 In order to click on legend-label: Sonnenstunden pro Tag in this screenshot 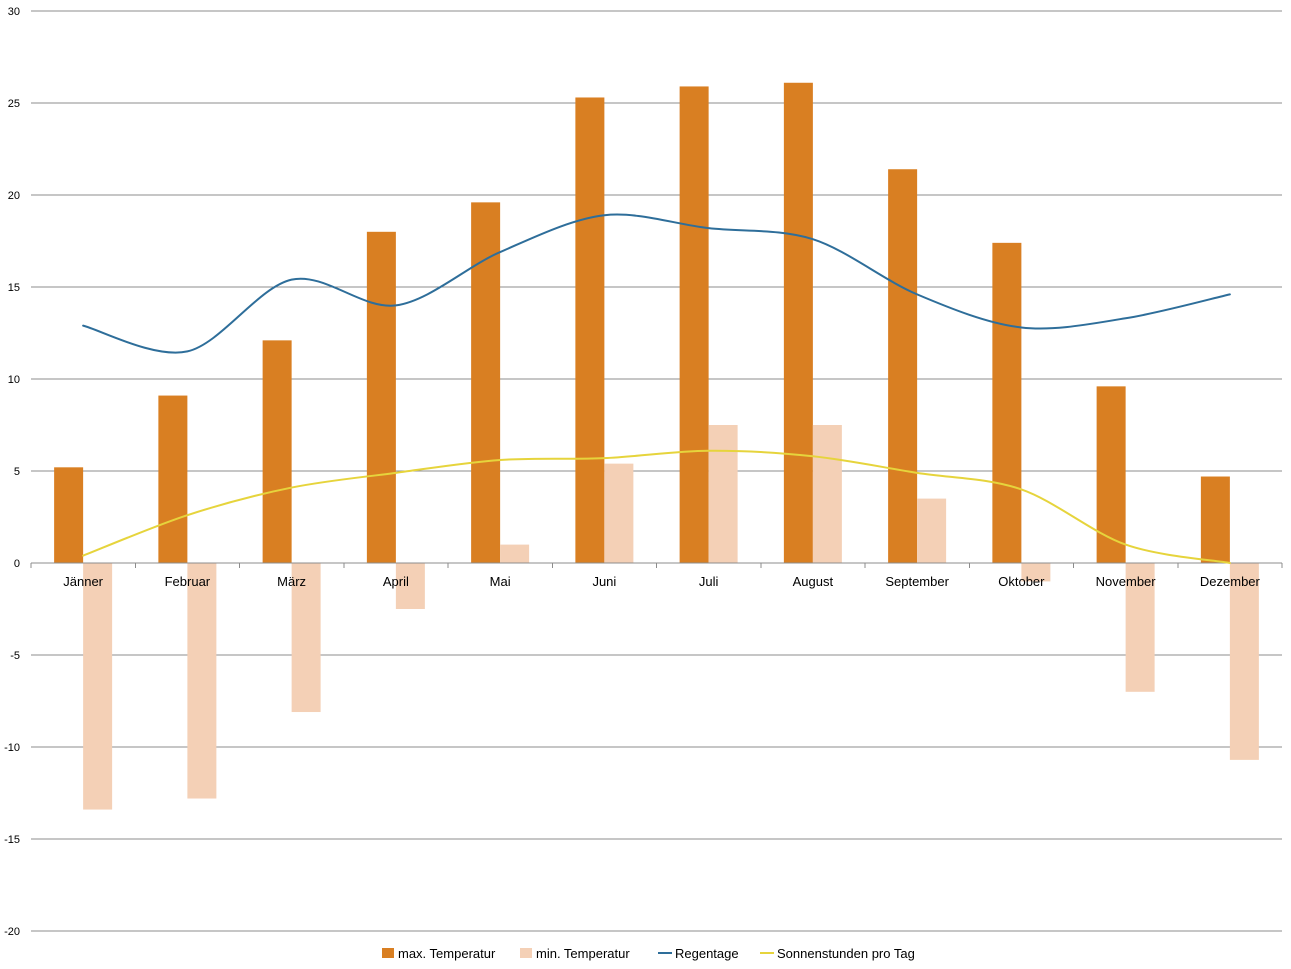, I will do `click(846, 953)`.